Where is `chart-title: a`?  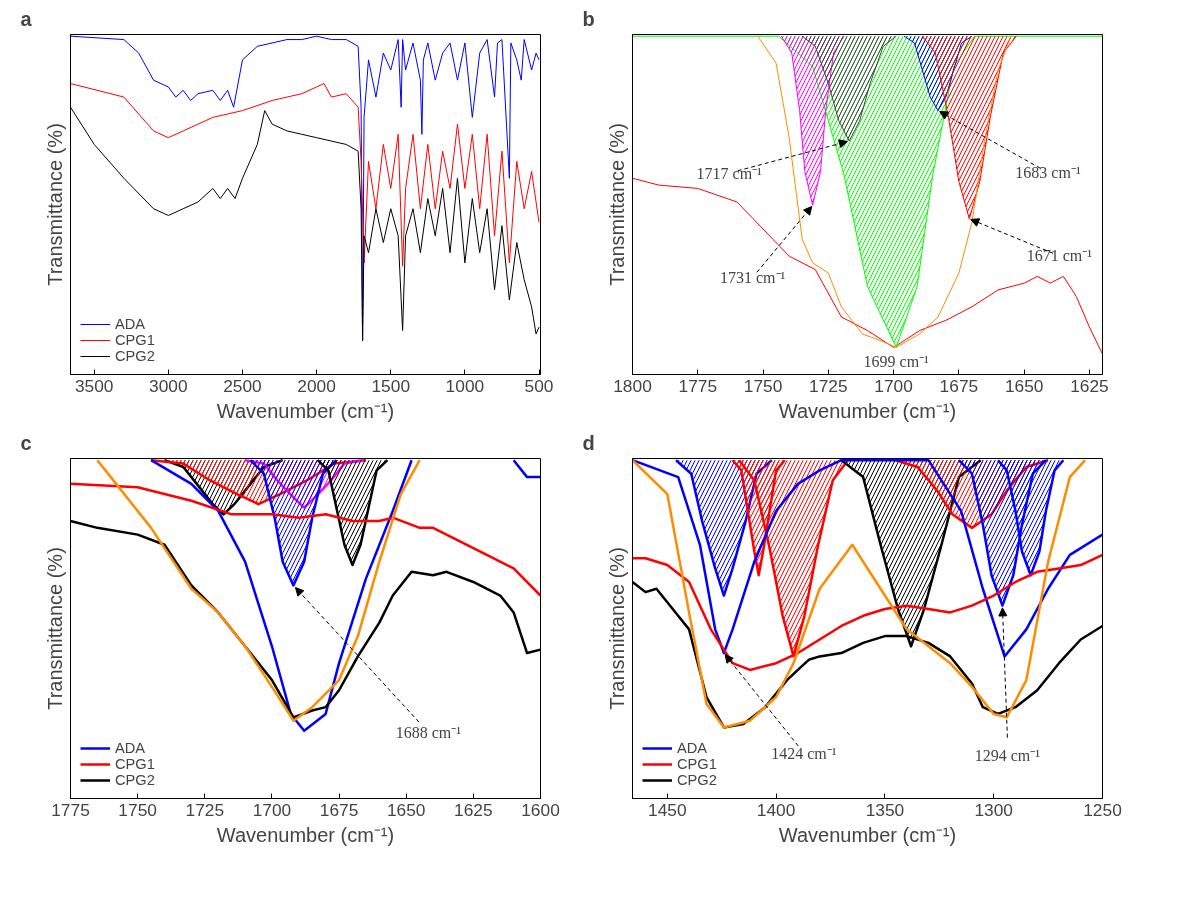 chart-title: a is located at coordinates (26, 18).